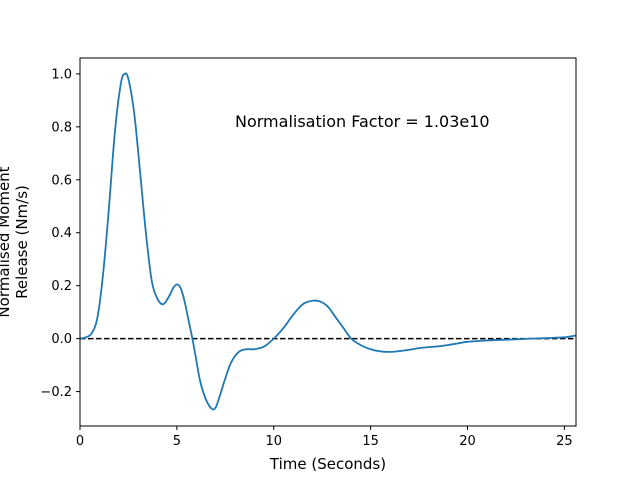 The image size is (640, 480). What do you see at coordinates (564, 441) in the screenshot?
I see `x-tick-label: 25` at bounding box center [564, 441].